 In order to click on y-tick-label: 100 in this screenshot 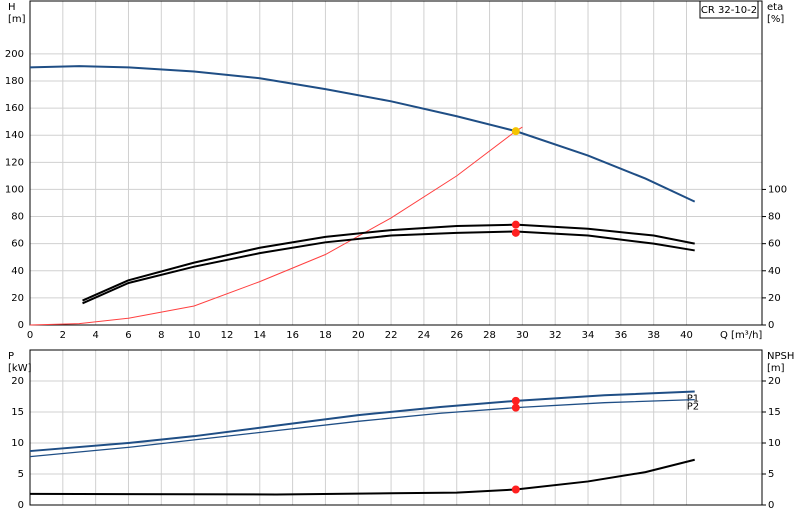, I will do `click(14, 189)`.